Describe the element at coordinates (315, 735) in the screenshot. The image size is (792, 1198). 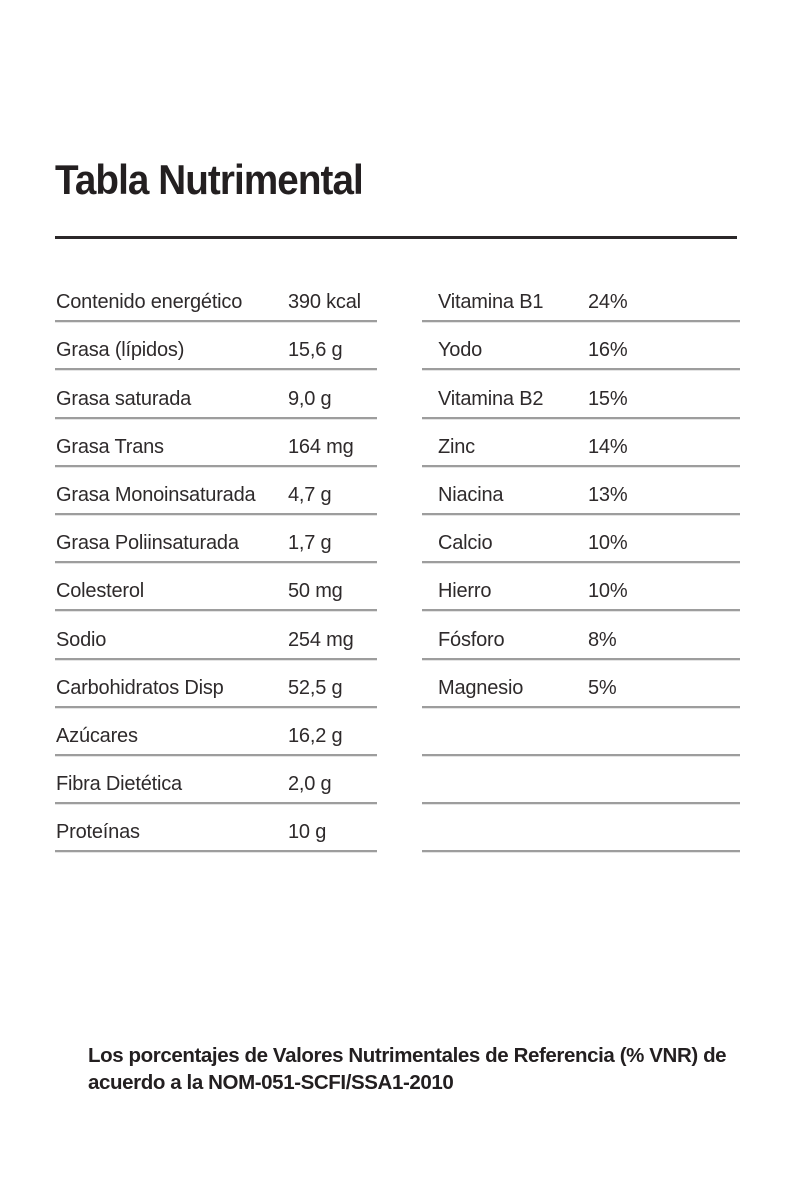
I see `row-value: 16,2 g` at that location.